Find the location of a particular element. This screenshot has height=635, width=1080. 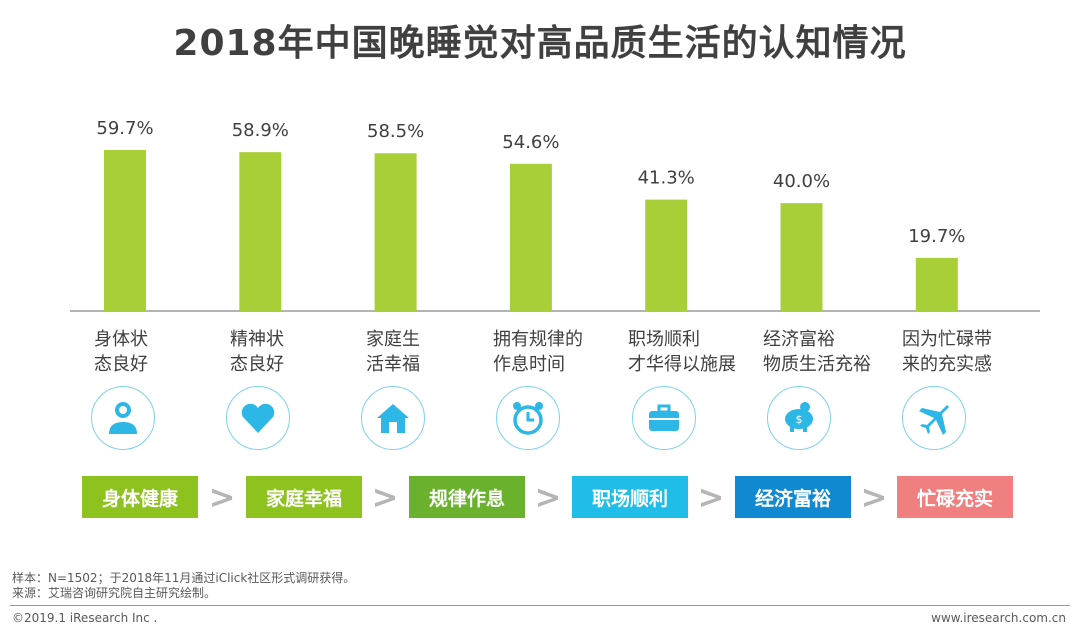

briefcase-icon is located at coordinates (664, 418).